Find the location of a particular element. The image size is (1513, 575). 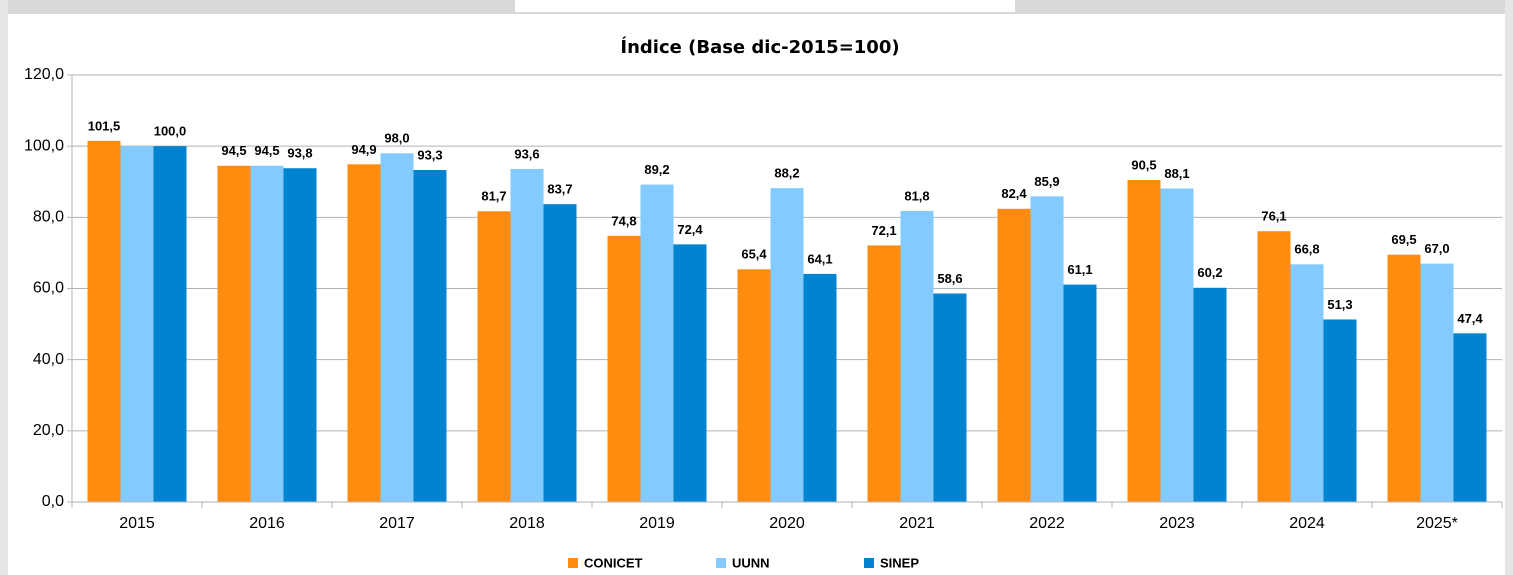

right-edge is located at coordinates (1509, 287).